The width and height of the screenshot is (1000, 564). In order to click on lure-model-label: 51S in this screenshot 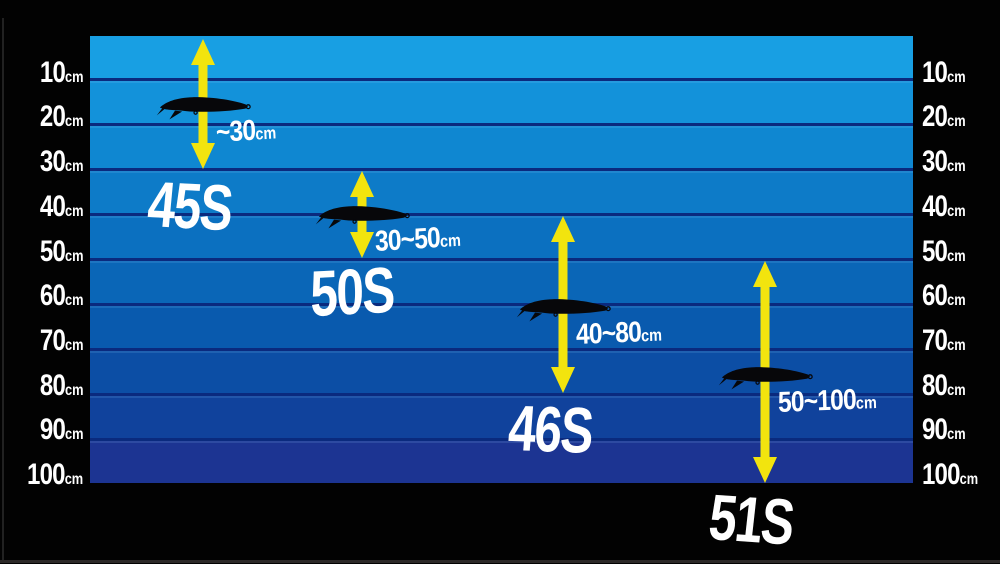, I will do `click(751, 520)`.